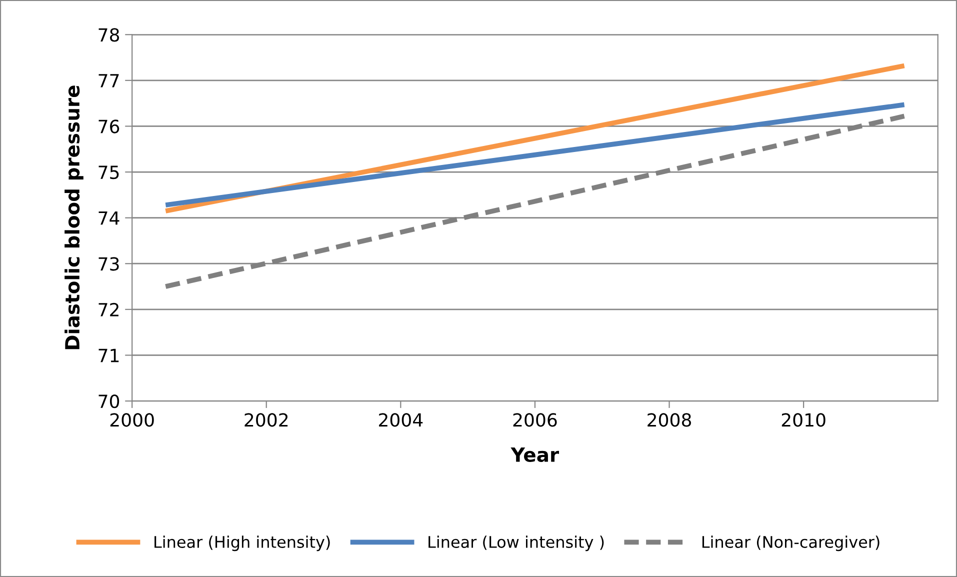 This screenshot has width=957, height=577. What do you see at coordinates (108, 264) in the screenshot?
I see `y-tick-label: 73` at bounding box center [108, 264].